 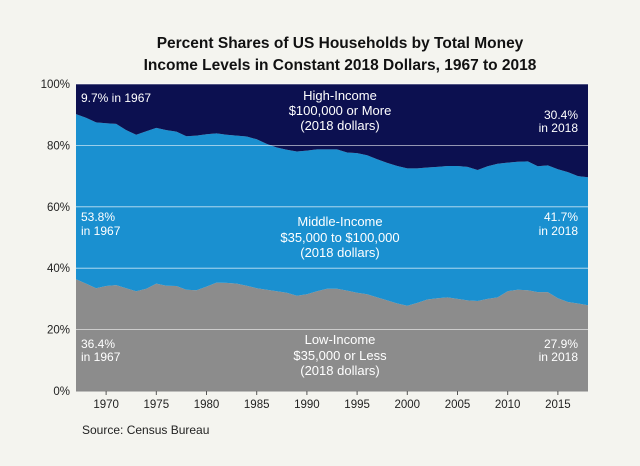 I want to click on x-tick-label: 1970, so click(x=106, y=405).